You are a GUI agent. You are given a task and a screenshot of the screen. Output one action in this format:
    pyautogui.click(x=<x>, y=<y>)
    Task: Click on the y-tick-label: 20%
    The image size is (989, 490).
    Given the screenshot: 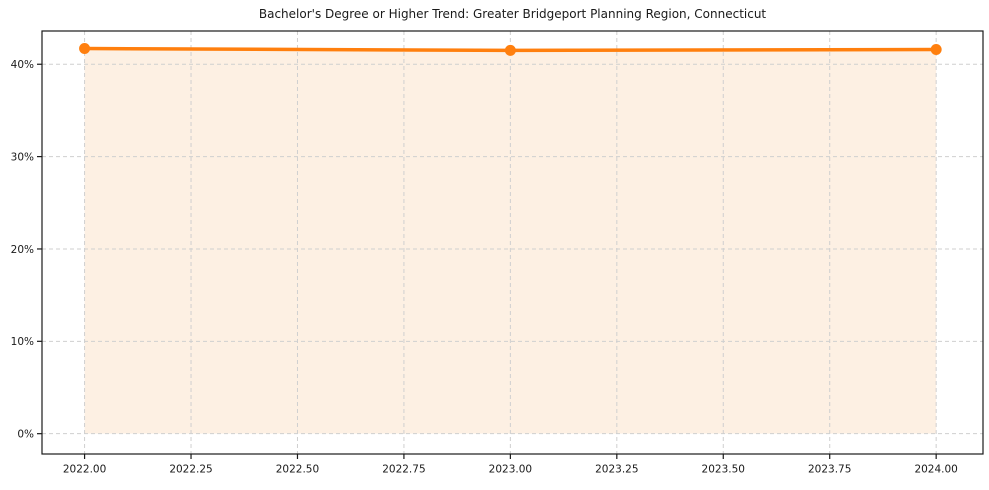 What is the action you would take?
    pyautogui.click(x=22, y=250)
    